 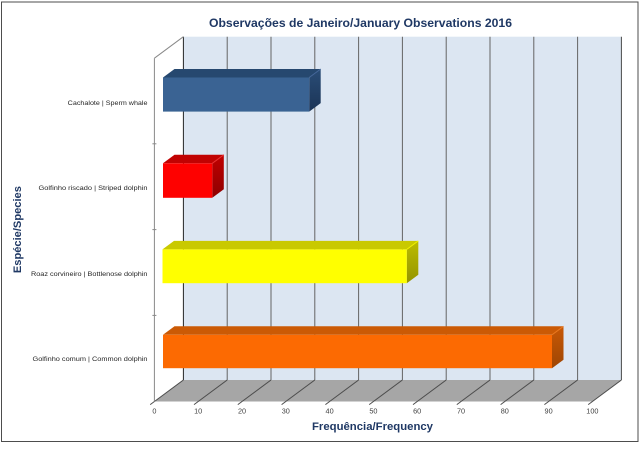 I want to click on svg-text: 10, so click(x=198, y=411).